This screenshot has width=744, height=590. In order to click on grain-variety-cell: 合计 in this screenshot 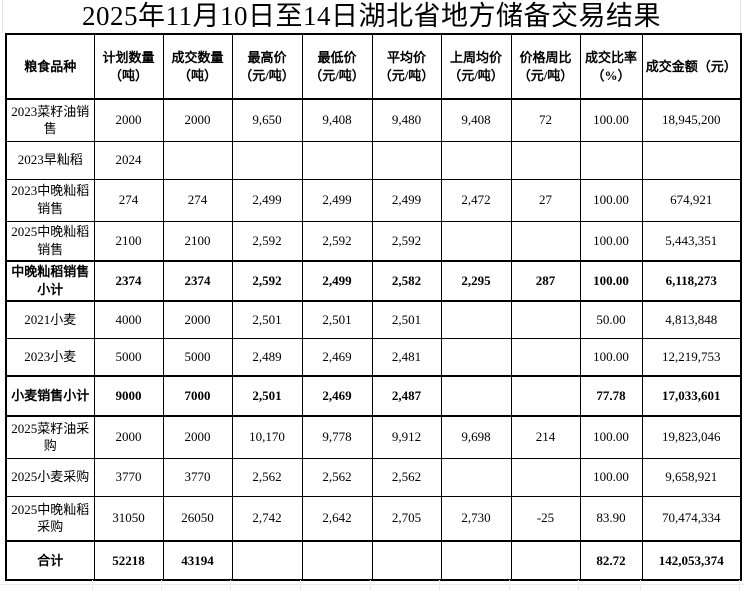, I will do `click(50, 560)`.